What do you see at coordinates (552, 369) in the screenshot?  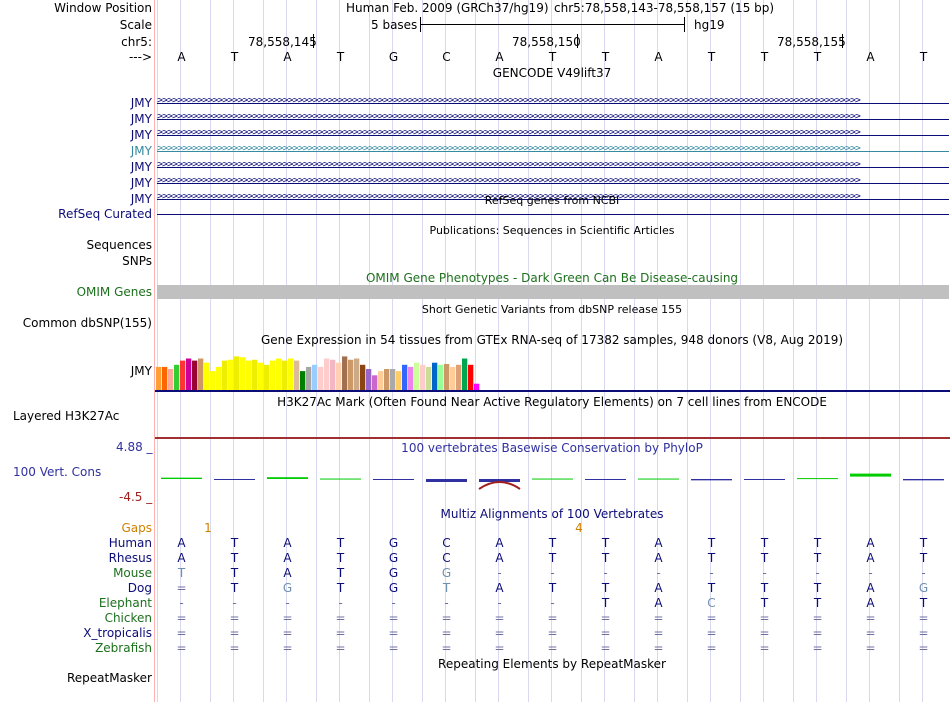 I see `gtex-bar-chart` at bounding box center [552, 369].